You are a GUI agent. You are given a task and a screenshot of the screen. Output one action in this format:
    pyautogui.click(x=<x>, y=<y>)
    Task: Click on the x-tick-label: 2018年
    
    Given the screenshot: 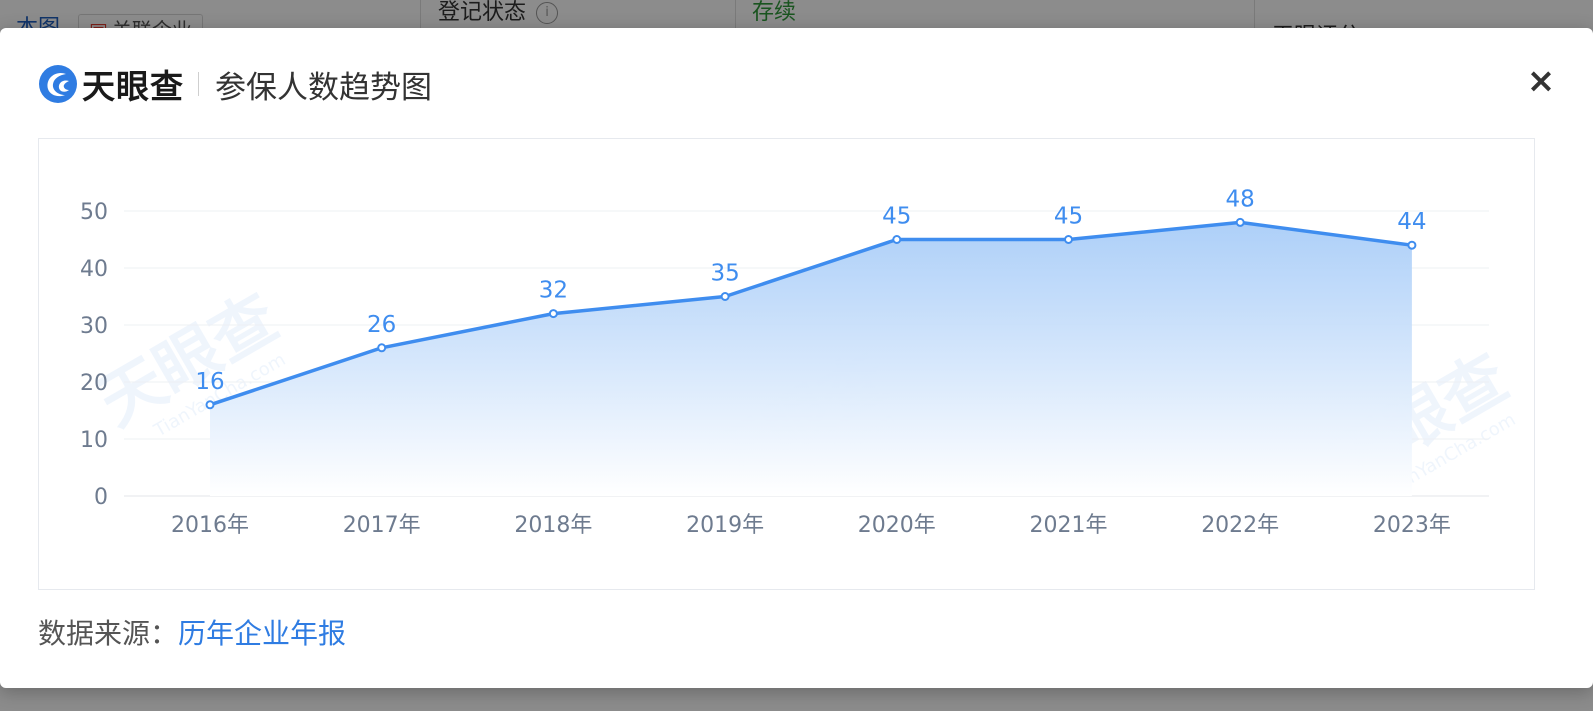 What is the action you would take?
    pyautogui.click(x=553, y=525)
    